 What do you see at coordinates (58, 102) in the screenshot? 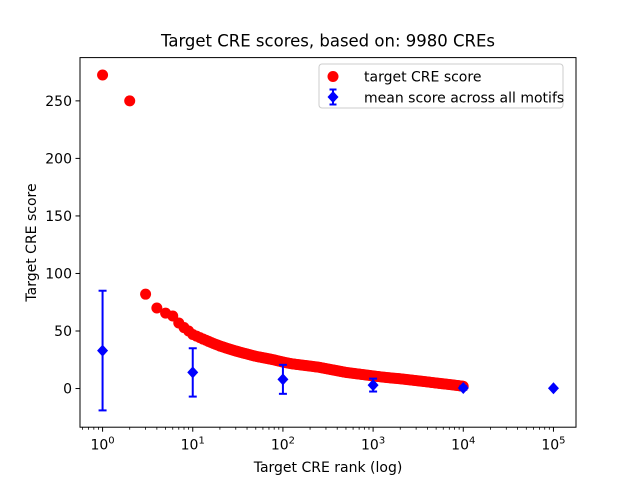
I see `y-tick-label: 250` at bounding box center [58, 102].